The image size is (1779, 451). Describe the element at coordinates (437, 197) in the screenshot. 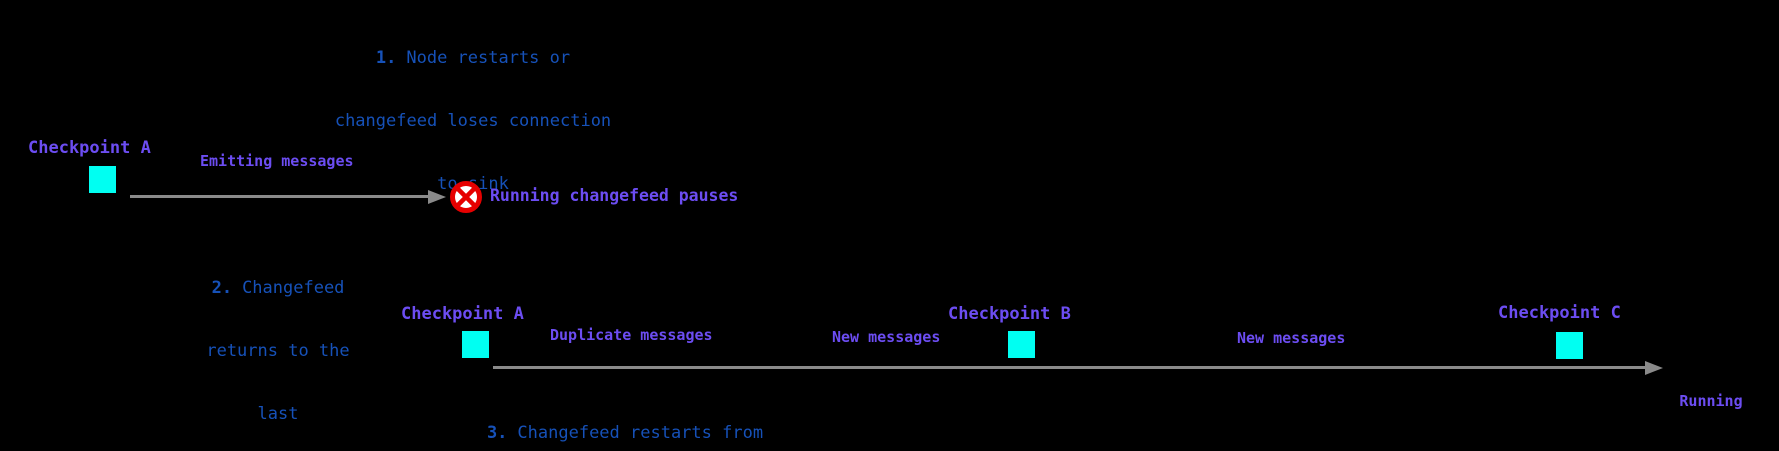

I see `timeline1-arrowhead-icon` at that location.